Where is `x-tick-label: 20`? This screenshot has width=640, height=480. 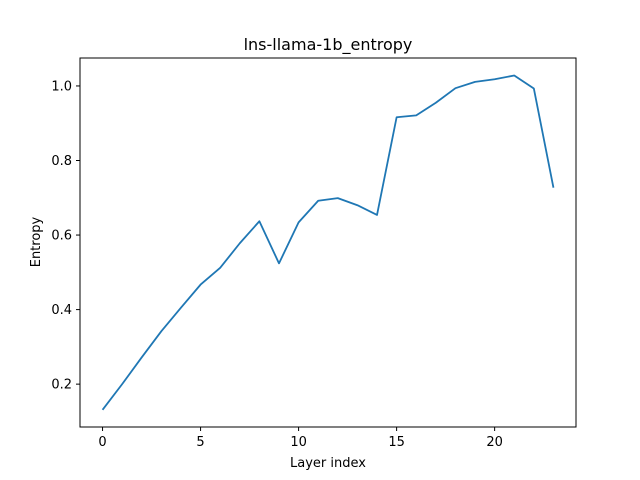 x-tick-label: 20 is located at coordinates (494, 442).